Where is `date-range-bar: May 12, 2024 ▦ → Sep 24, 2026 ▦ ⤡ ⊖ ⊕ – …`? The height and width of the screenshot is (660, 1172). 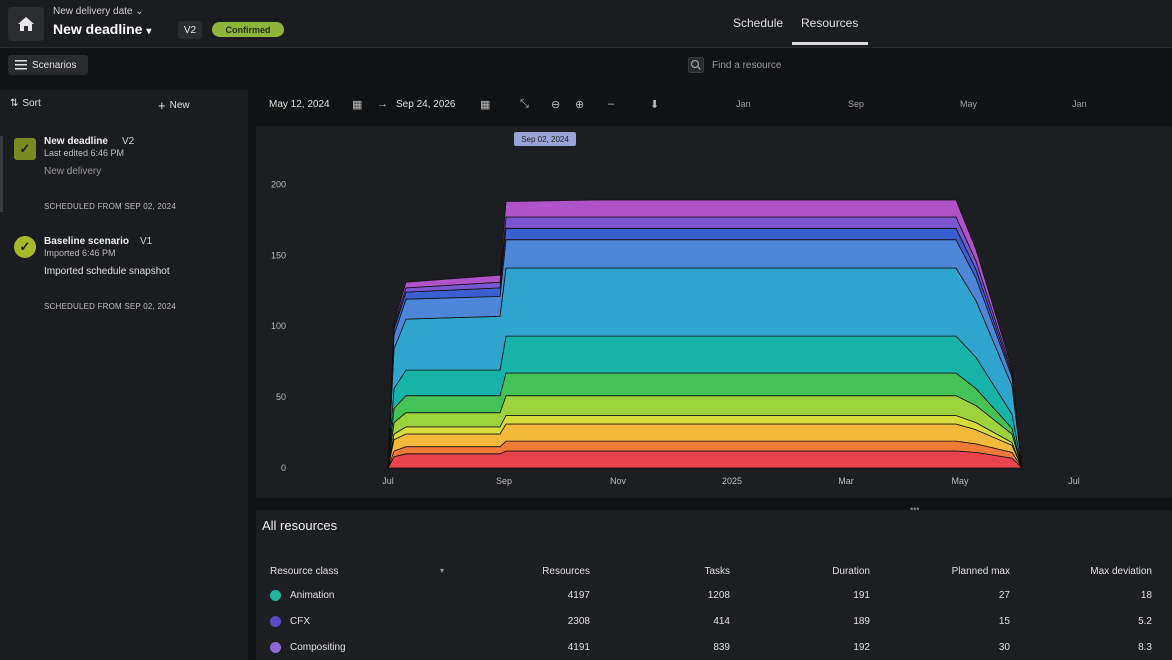 date-range-bar: May 12, 2024 ▦ → Sep 24, 2026 ▦ ⤡ ⊖ ⊕ – … is located at coordinates (710, 105).